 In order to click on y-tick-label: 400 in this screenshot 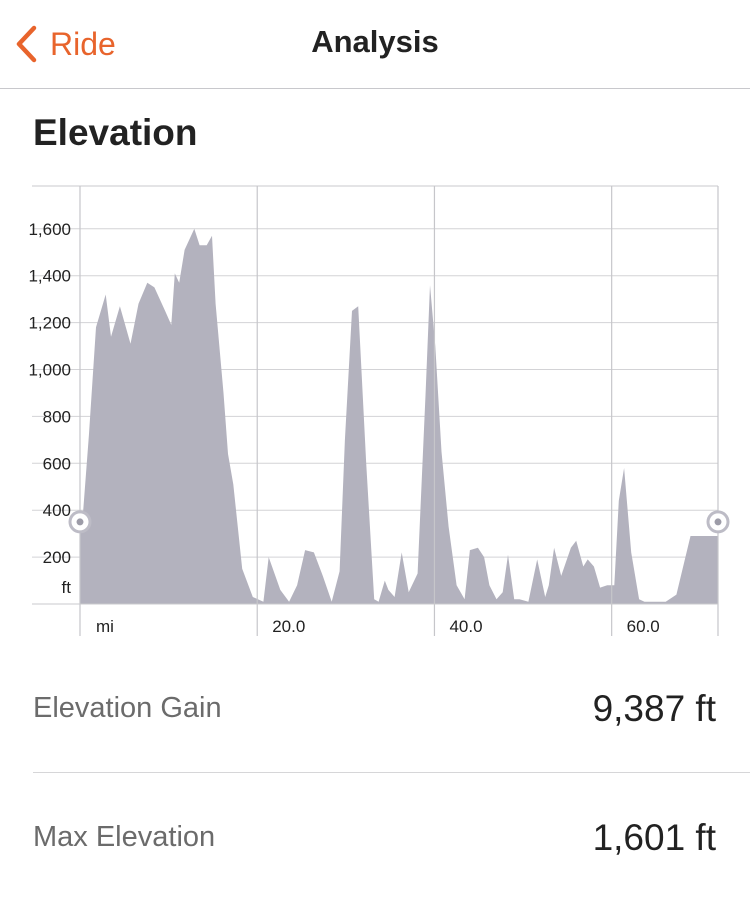, I will do `click(57, 510)`.